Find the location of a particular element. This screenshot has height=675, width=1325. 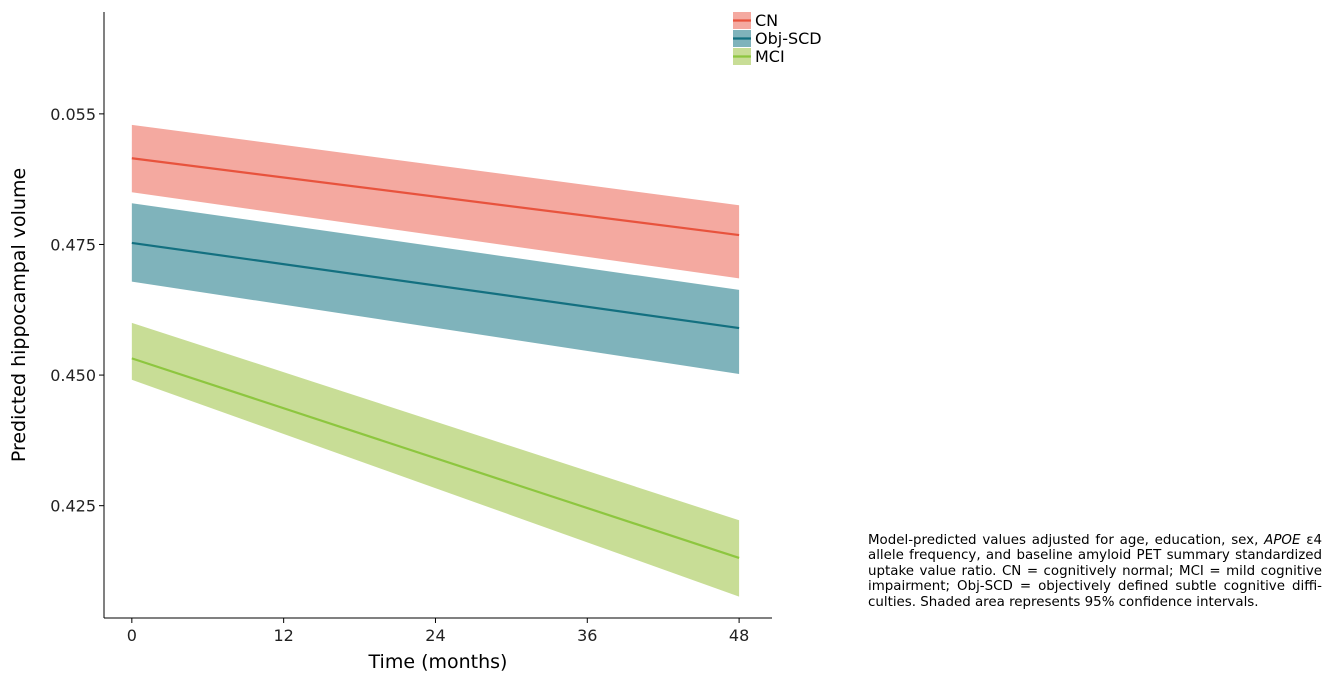

y-tick-label: 0.425 is located at coordinates (73, 506).